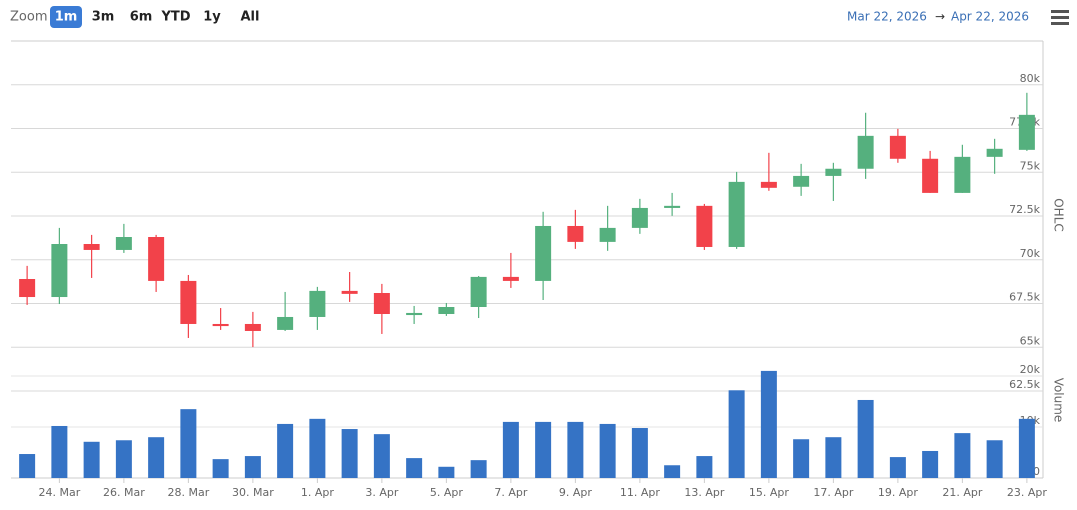 The image size is (1077, 510). What do you see at coordinates (1030, 165) in the screenshot?
I see `y-tick-label: 75k` at bounding box center [1030, 165].